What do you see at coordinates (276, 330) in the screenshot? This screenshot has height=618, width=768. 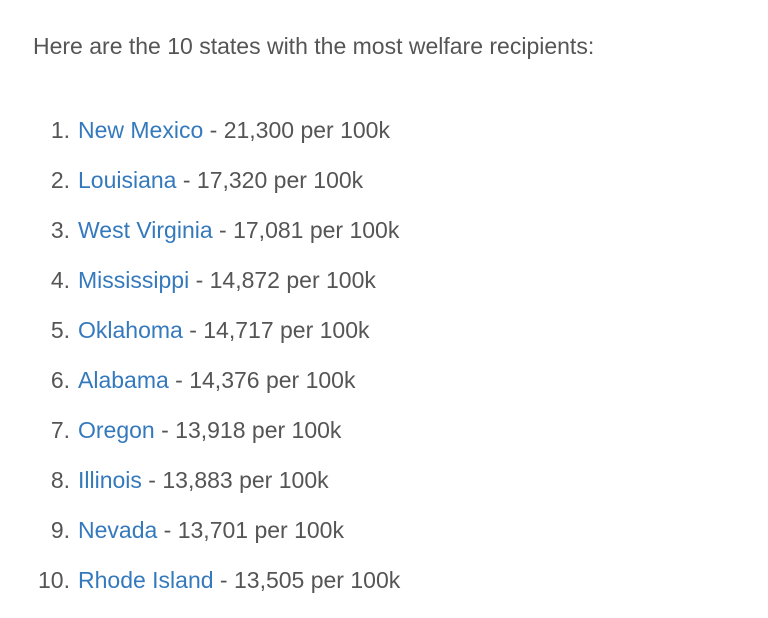 I see `state-detail: - 14,717 per 100k` at bounding box center [276, 330].